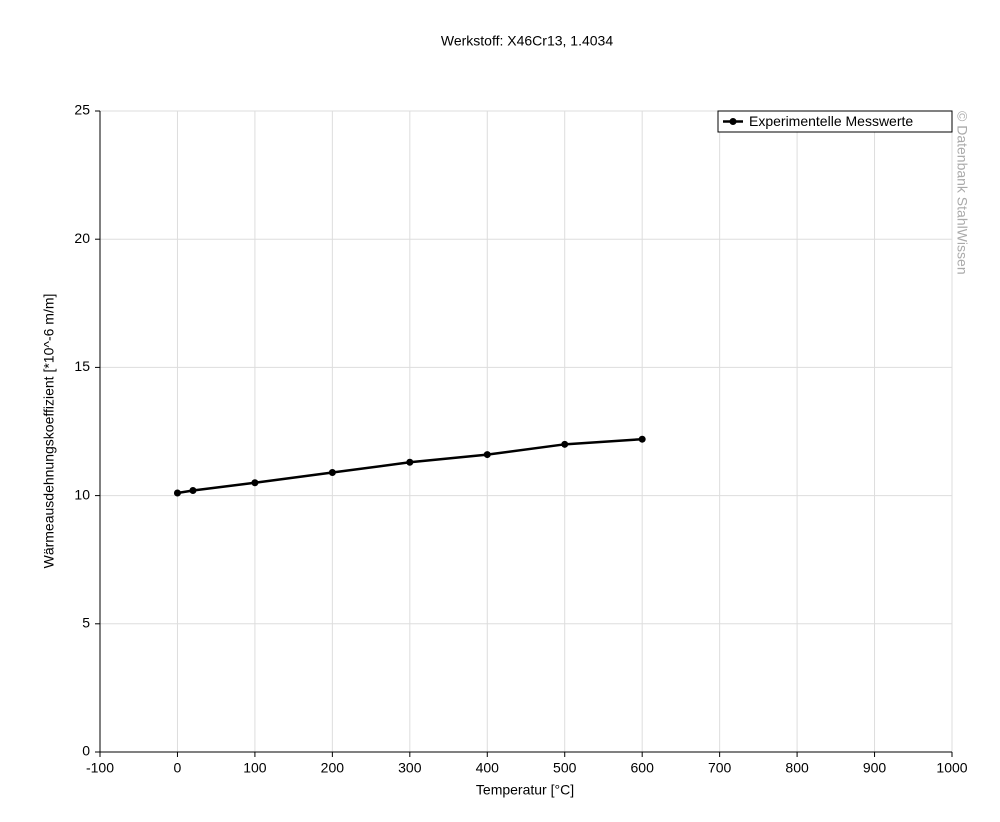  Describe the element at coordinates (255, 768) in the screenshot. I see `x-tick-label: 100` at that location.